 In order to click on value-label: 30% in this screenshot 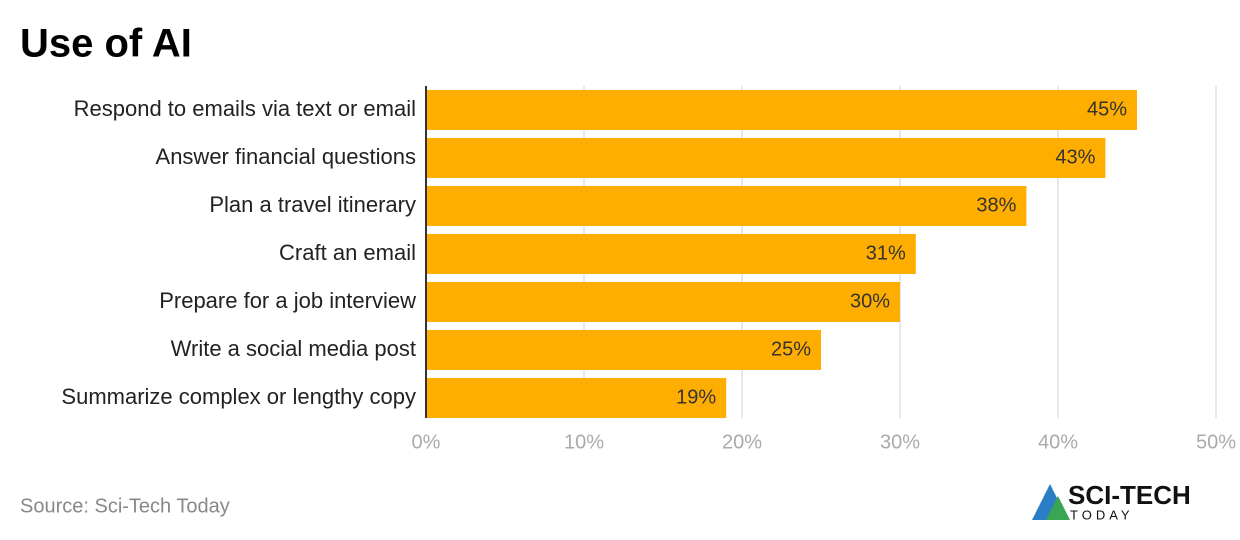, I will do `click(870, 301)`.